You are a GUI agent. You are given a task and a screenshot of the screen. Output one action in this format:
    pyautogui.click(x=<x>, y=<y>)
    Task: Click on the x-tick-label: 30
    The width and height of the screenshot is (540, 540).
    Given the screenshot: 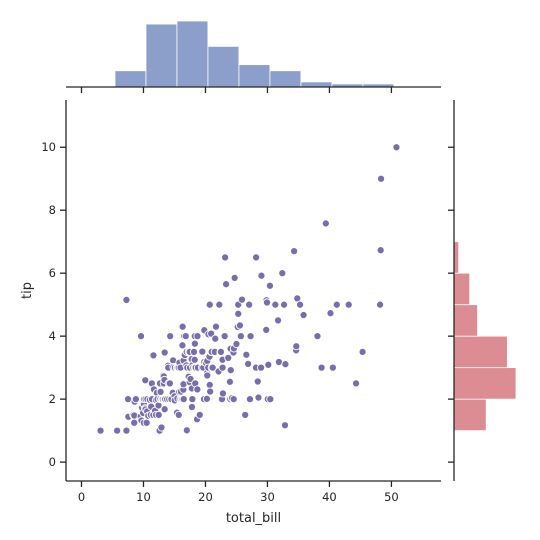 What is the action you would take?
    pyautogui.click(x=267, y=497)
    